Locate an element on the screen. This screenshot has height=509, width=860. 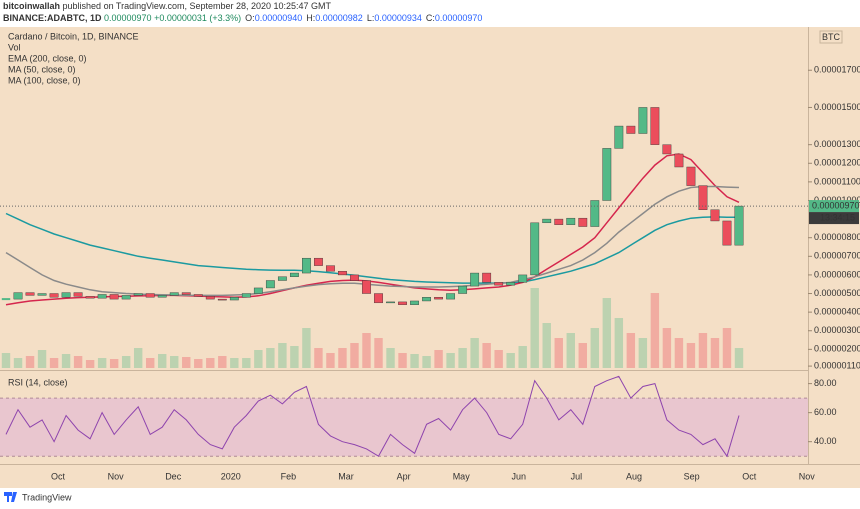
ma-line is located at coordinates (372, 248).